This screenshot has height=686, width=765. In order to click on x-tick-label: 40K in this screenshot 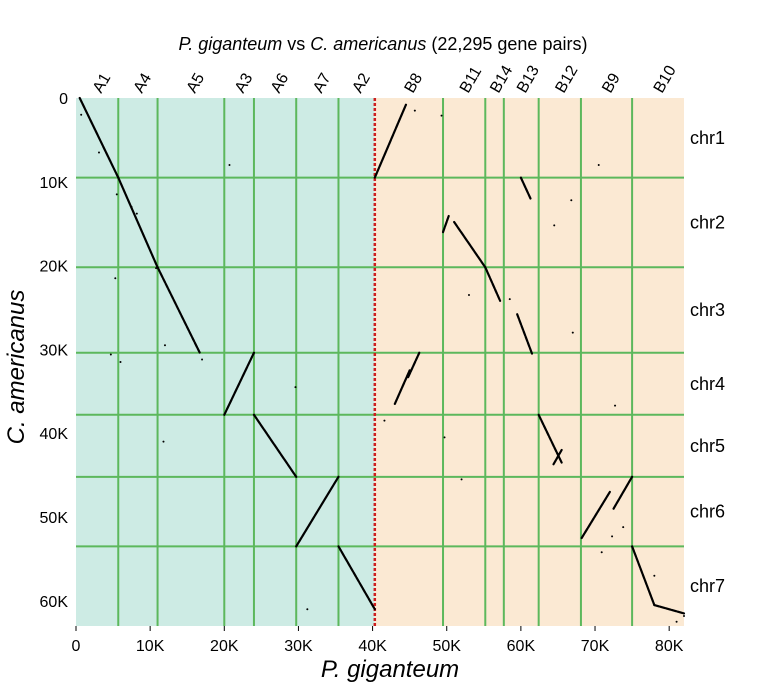, I will do `click(372, 646)`.